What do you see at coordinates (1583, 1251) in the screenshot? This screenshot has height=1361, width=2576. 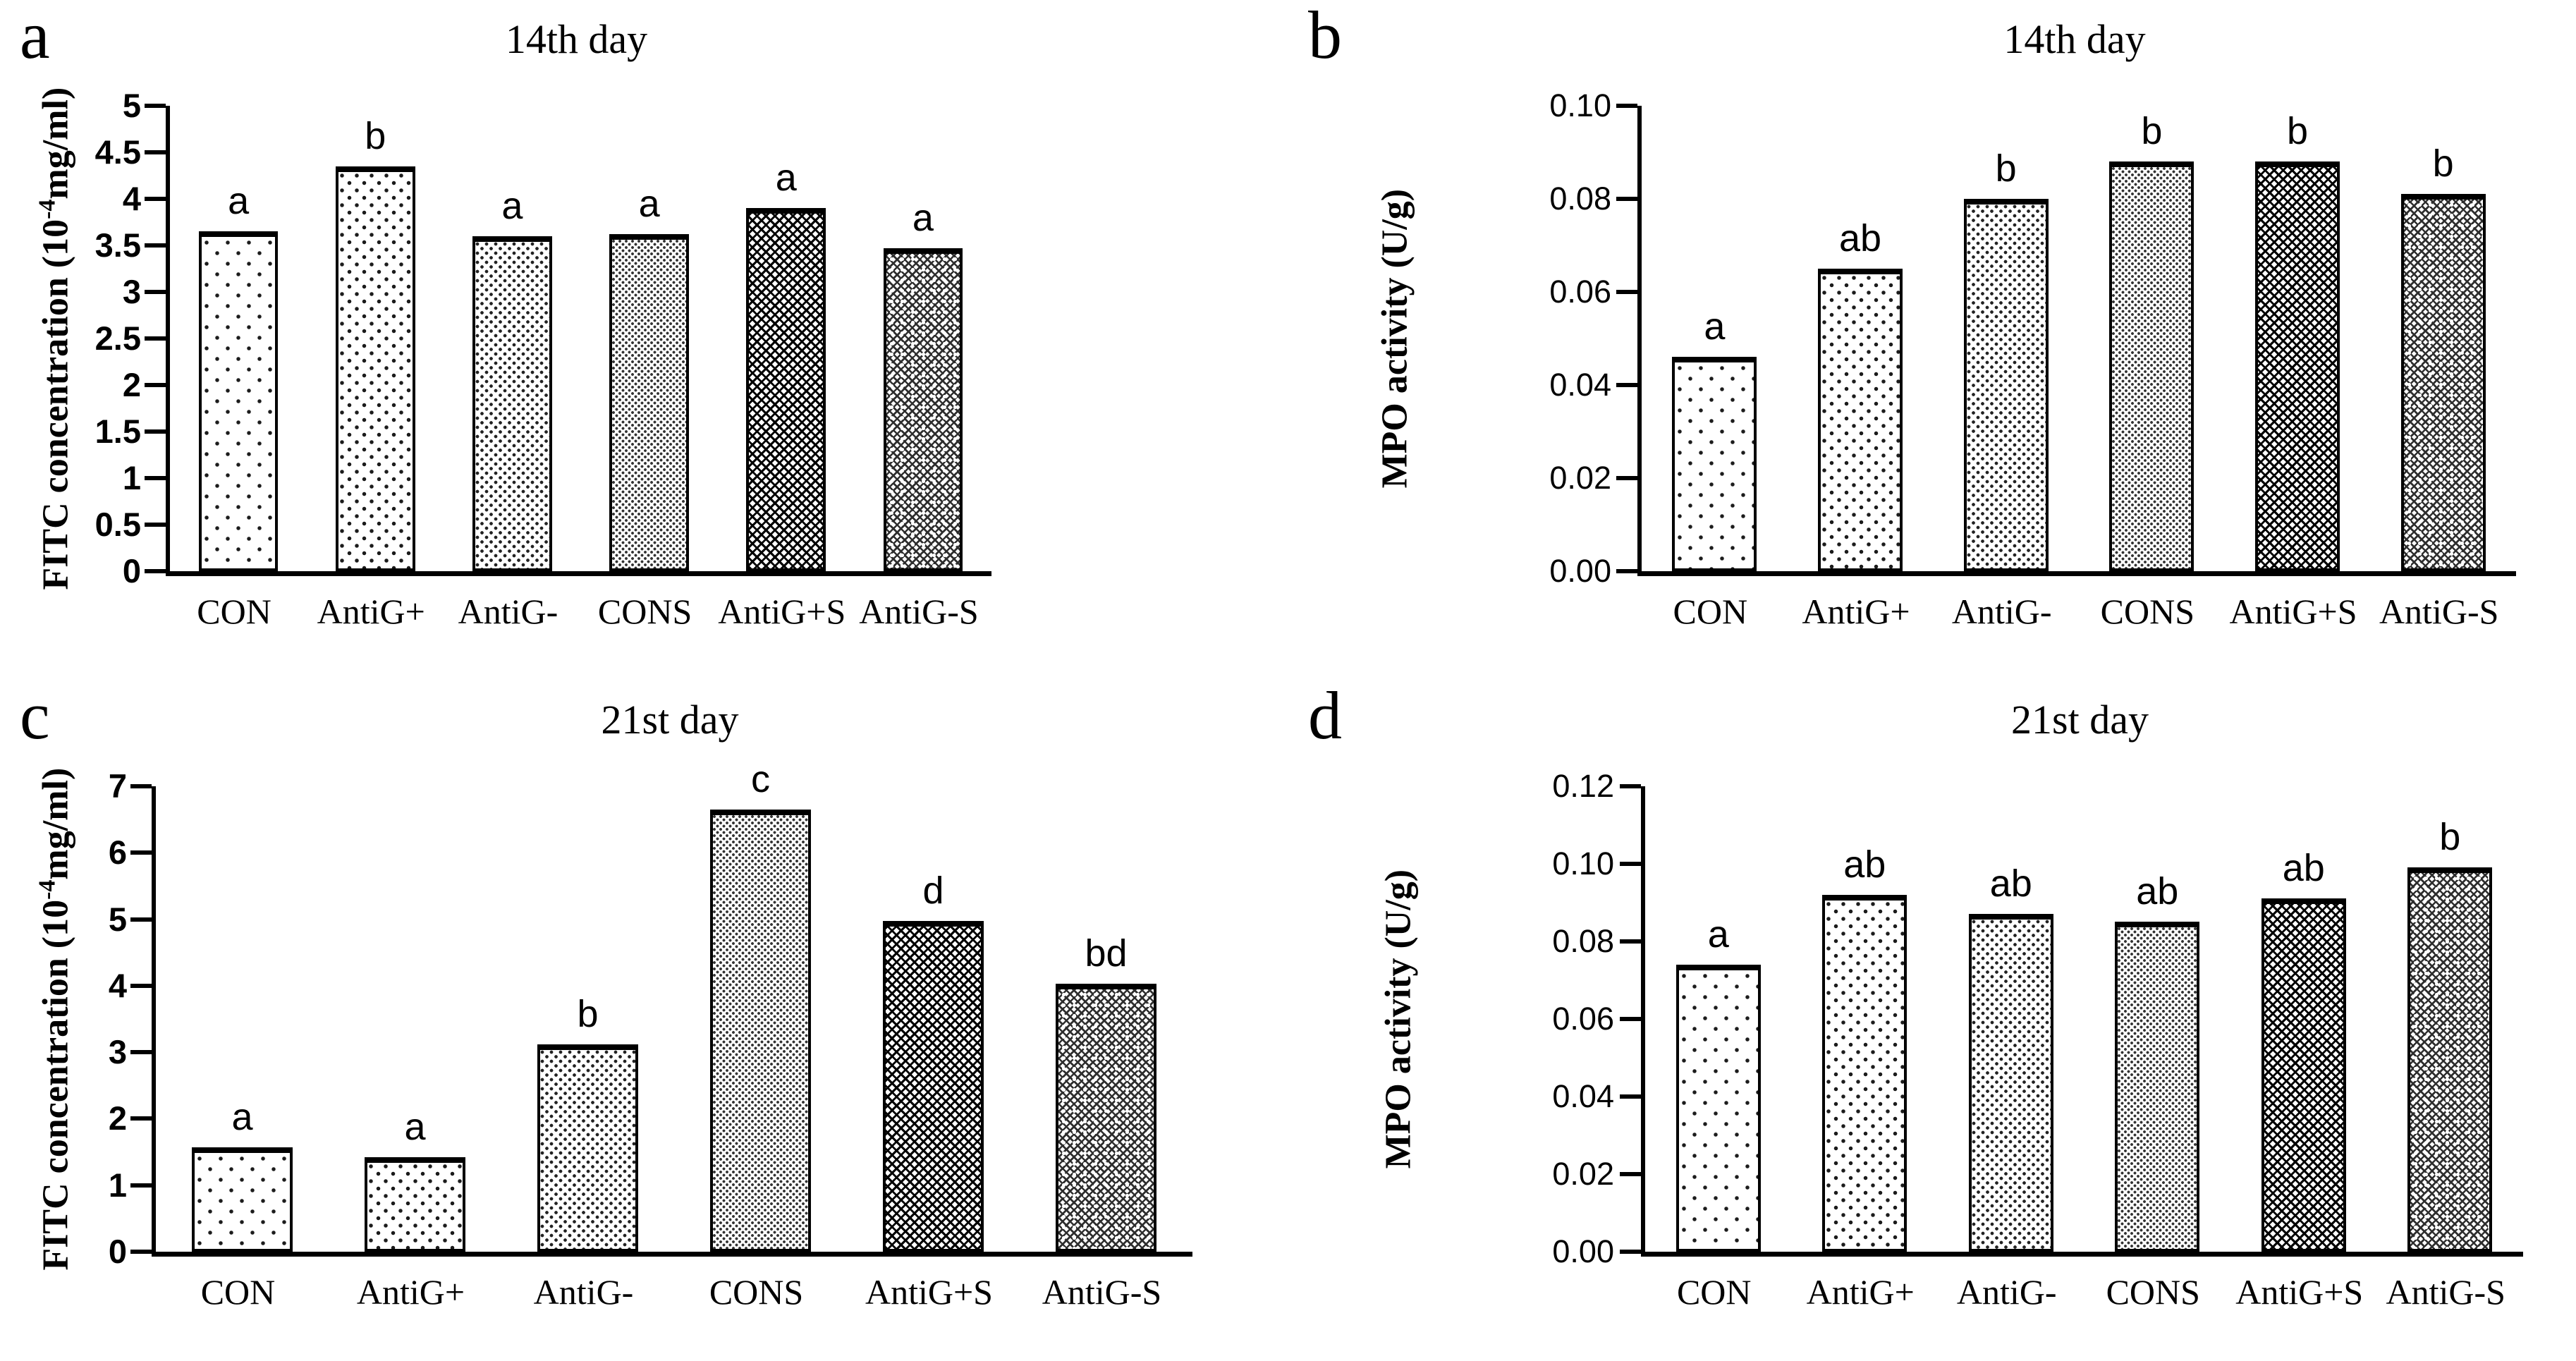 I see `y-tick-label: 0.00` at bounding box center [1583, 1251].